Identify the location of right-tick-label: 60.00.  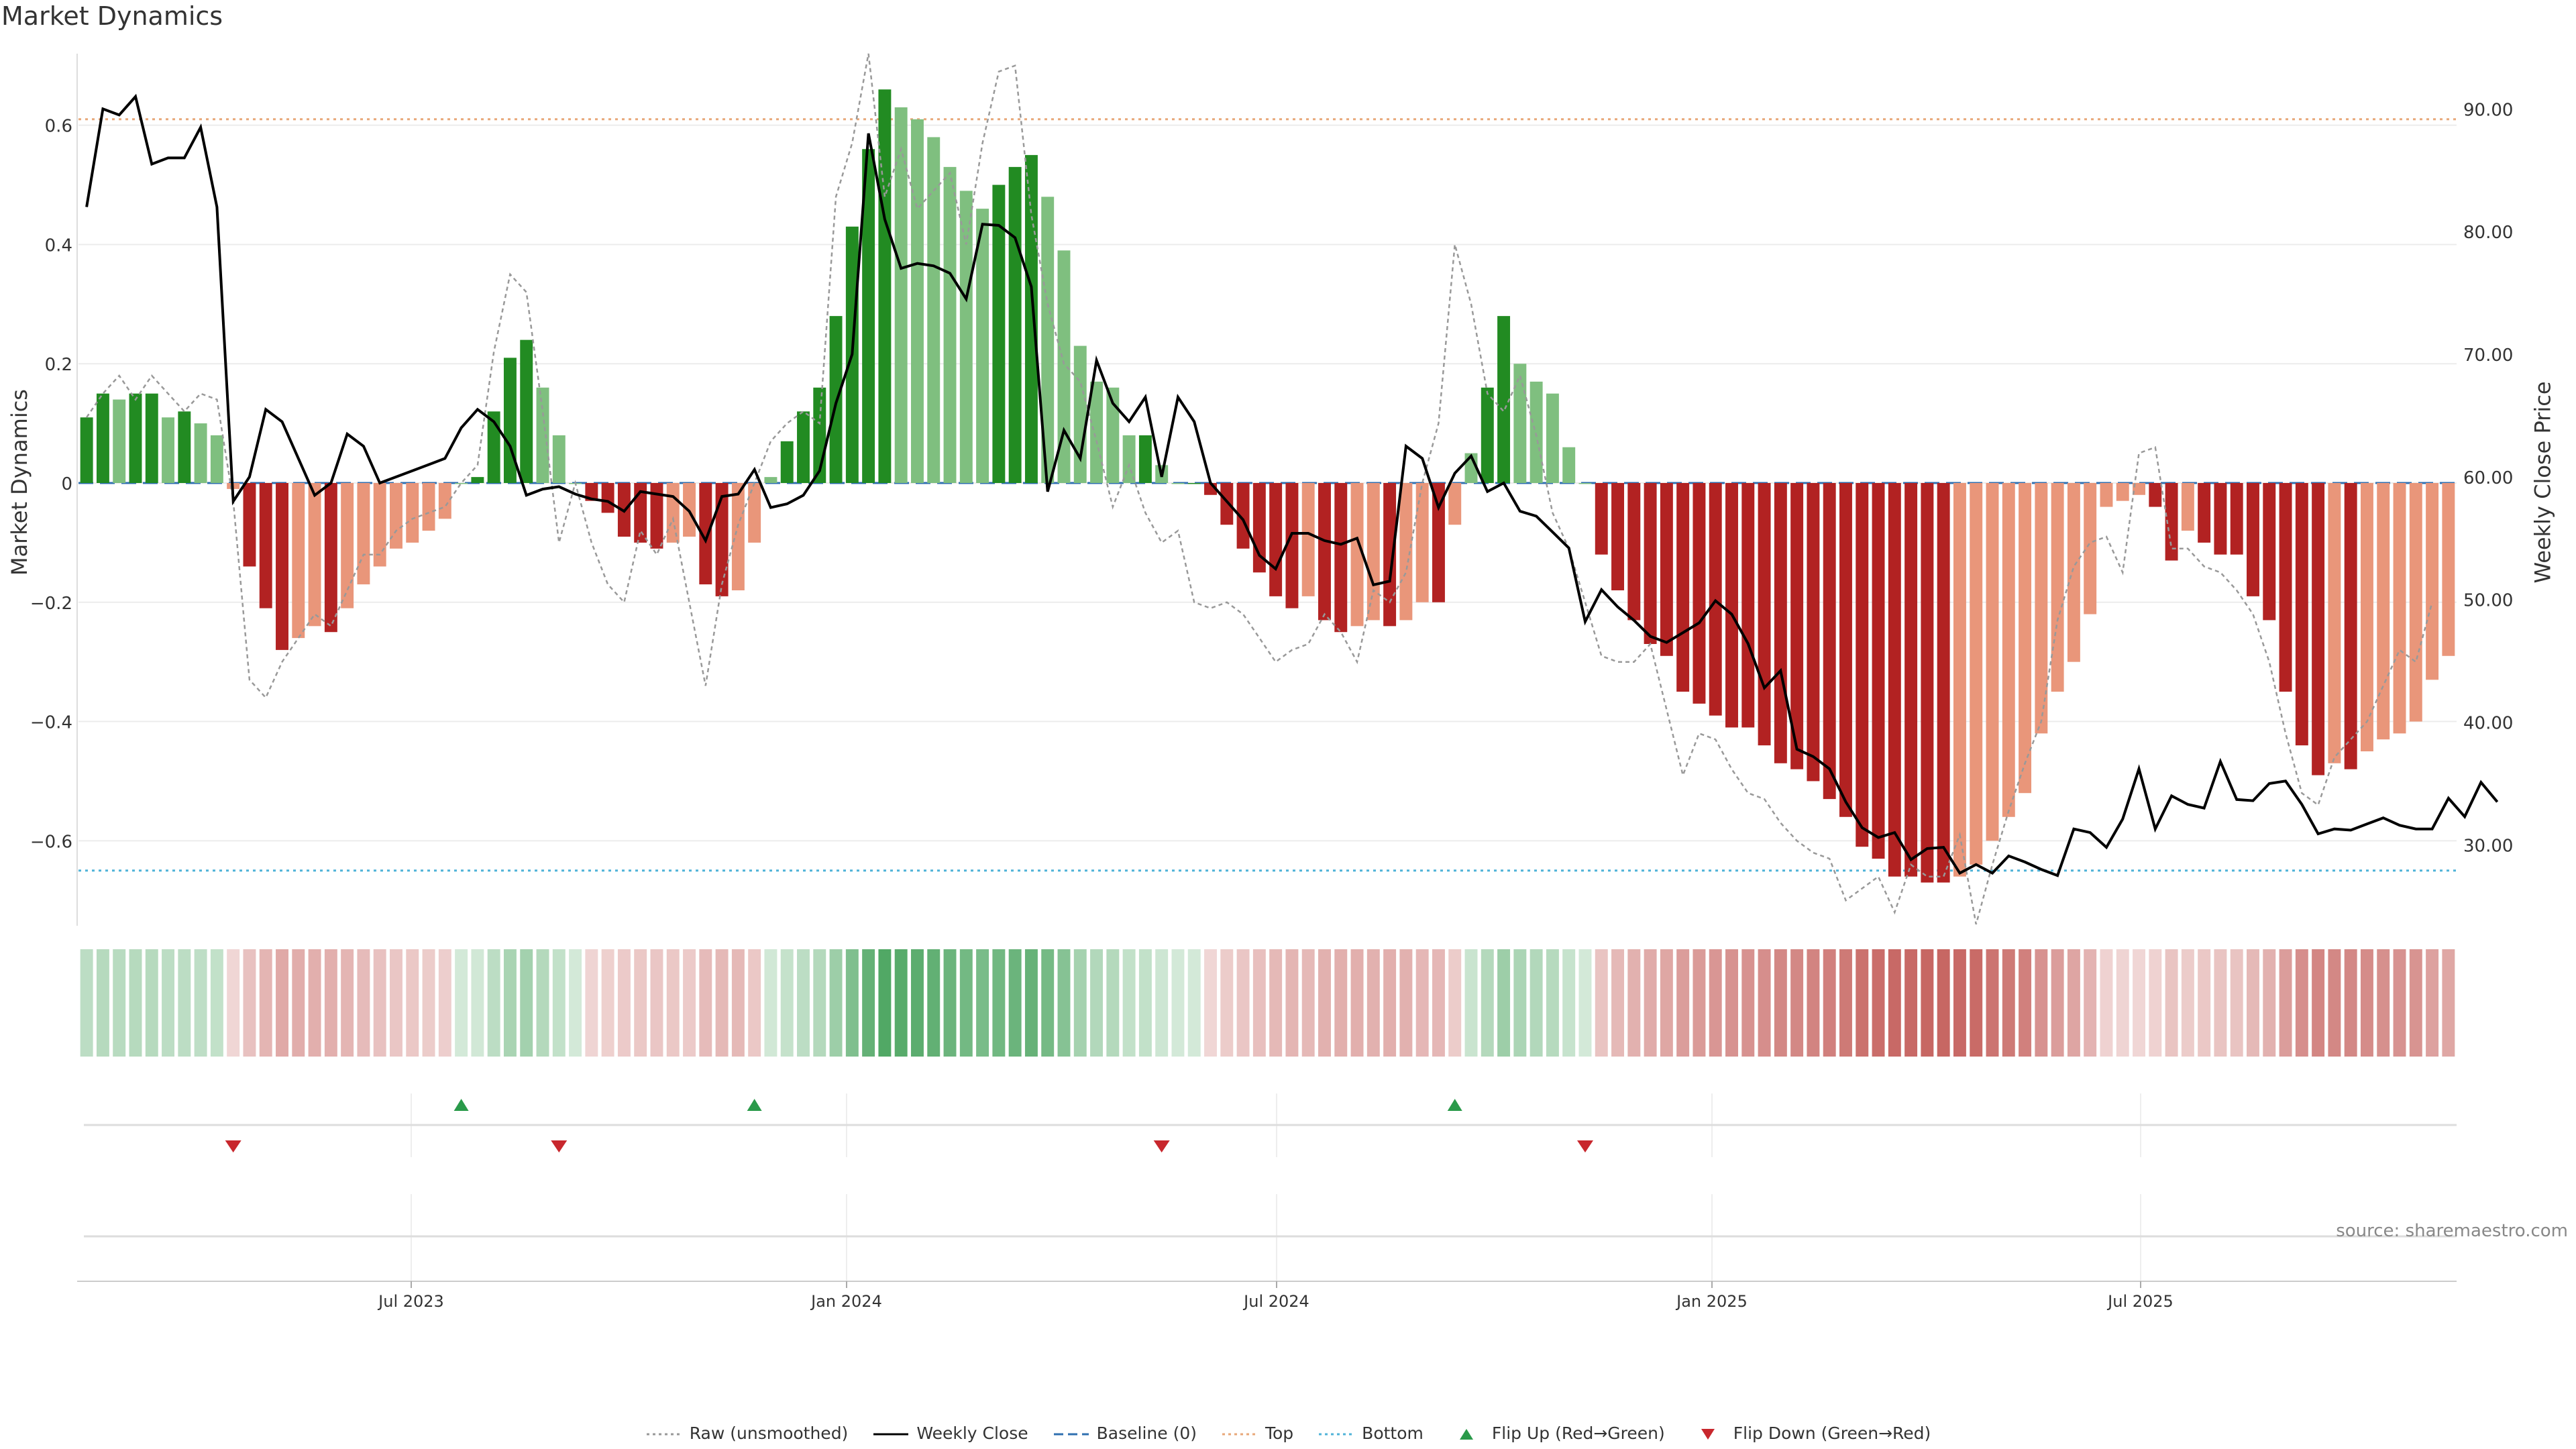
(2488, 478).